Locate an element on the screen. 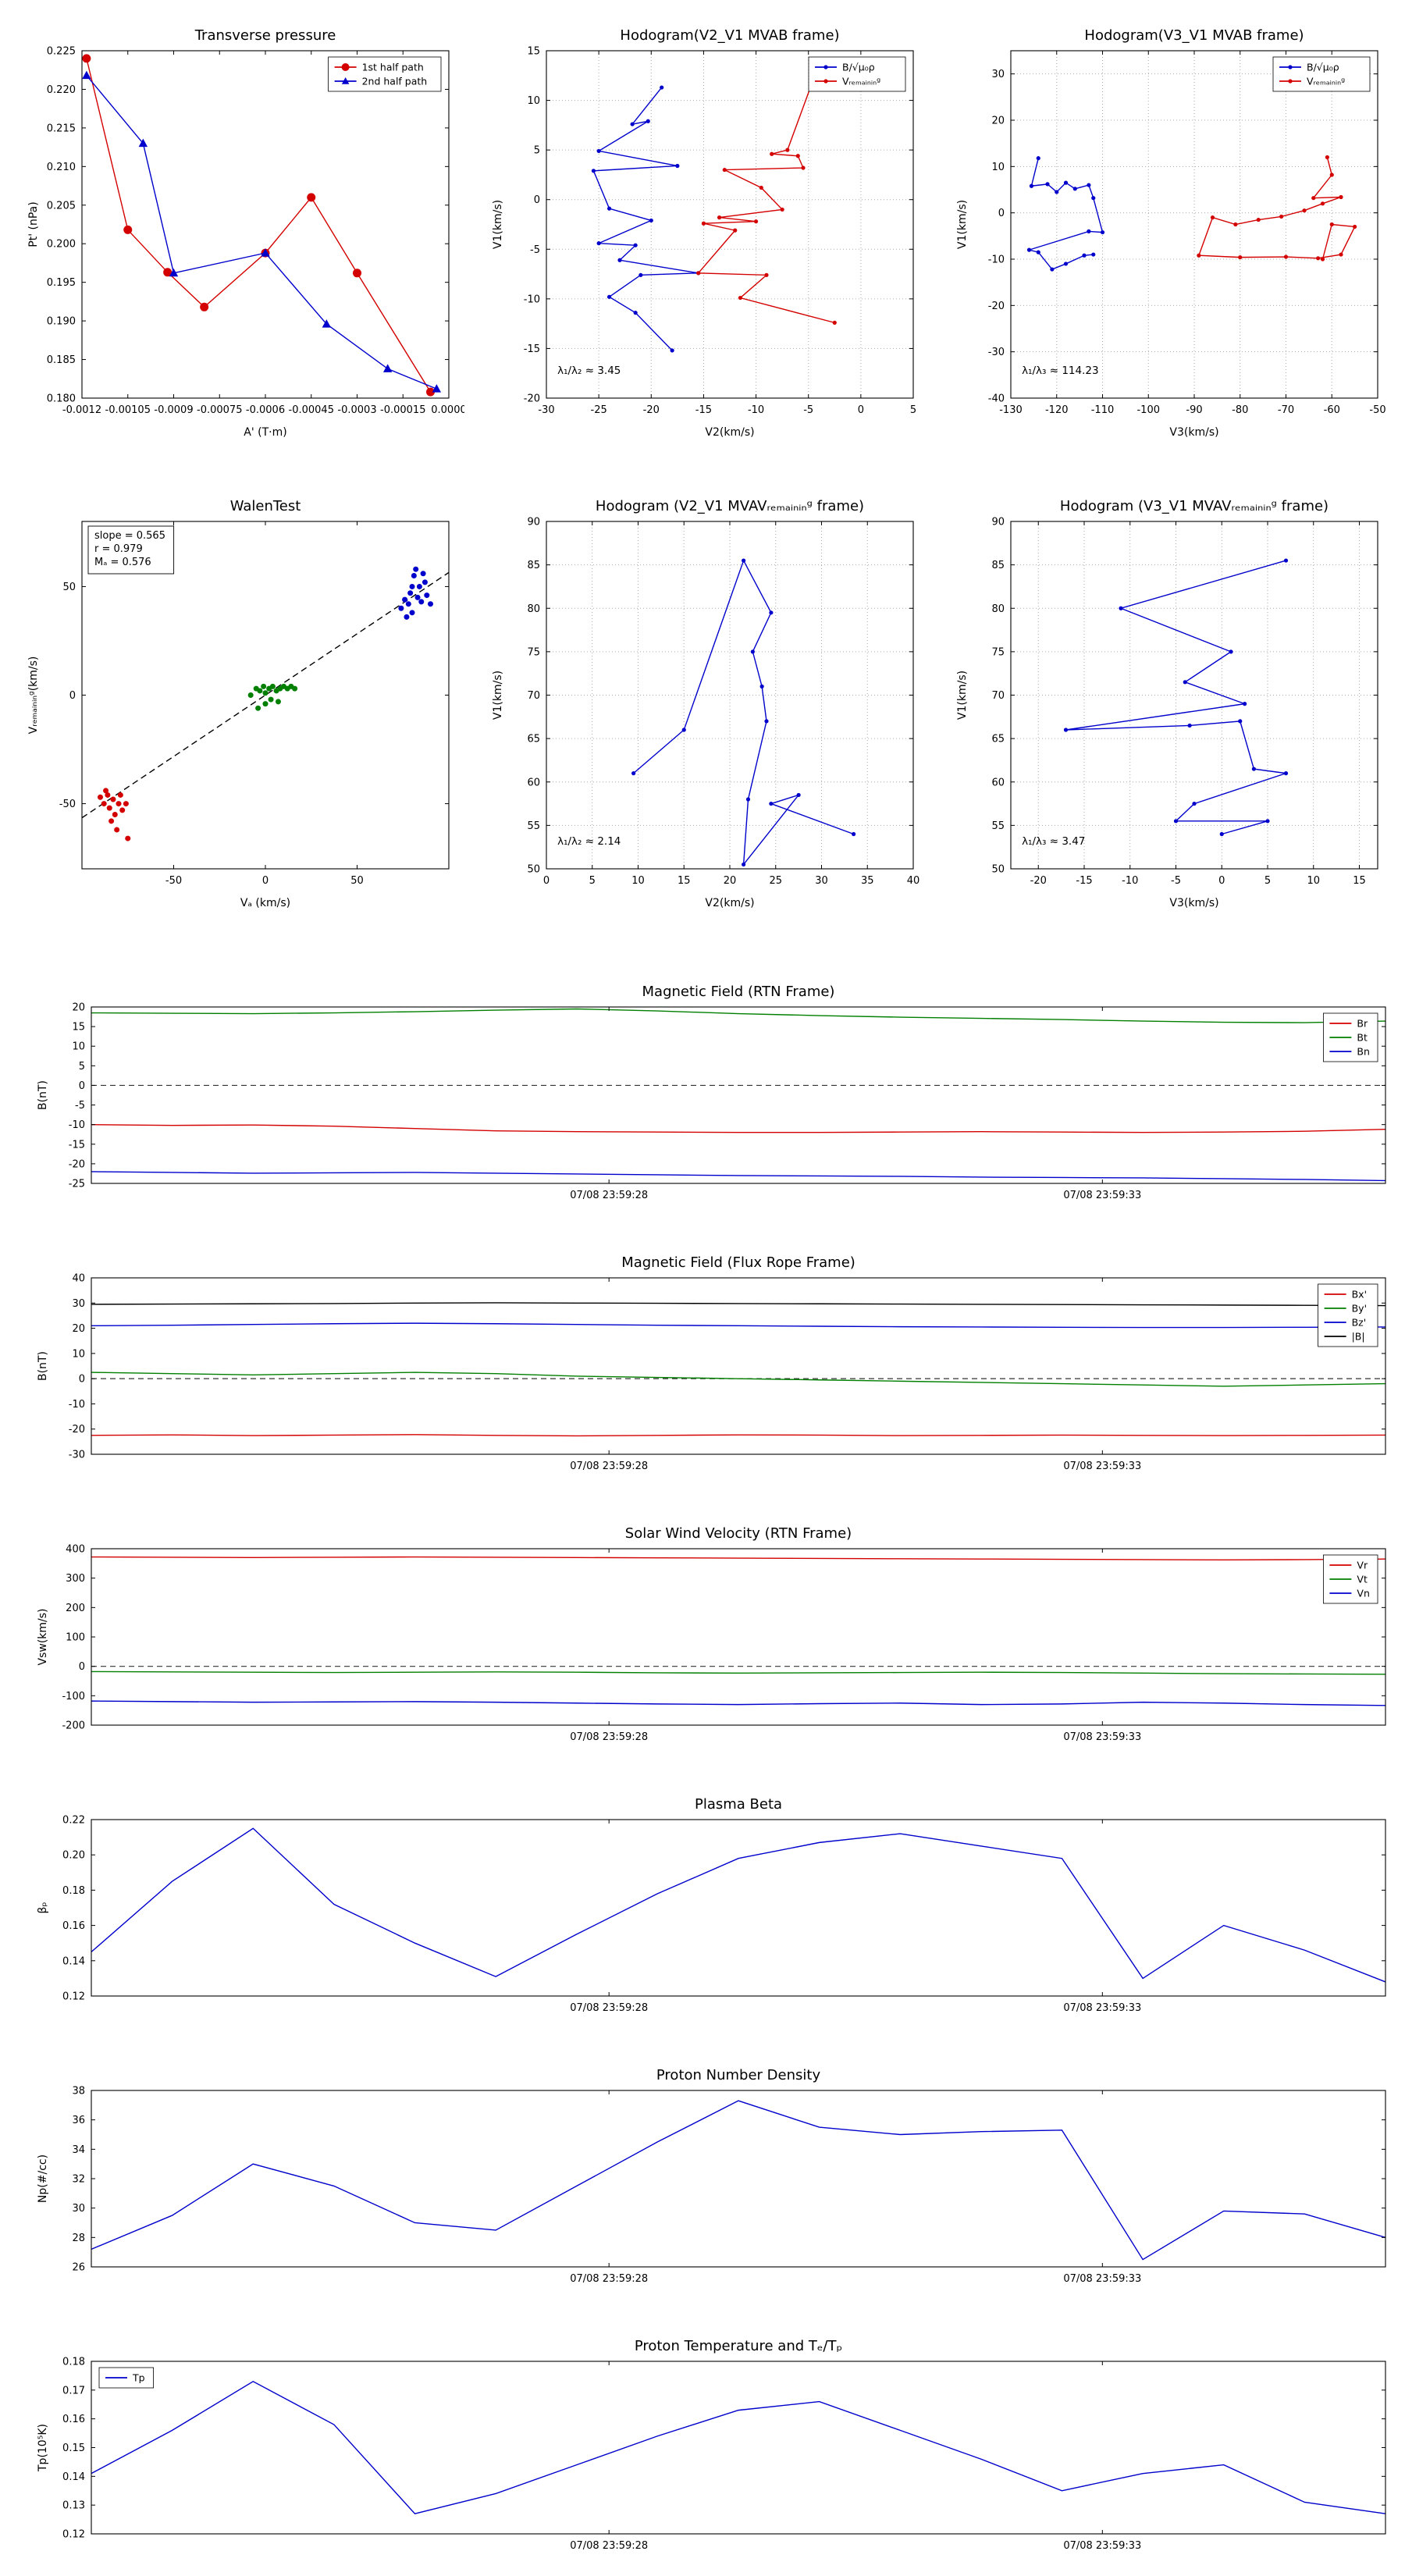  svg-text: 0.215 is located at coordinates (61, 128).